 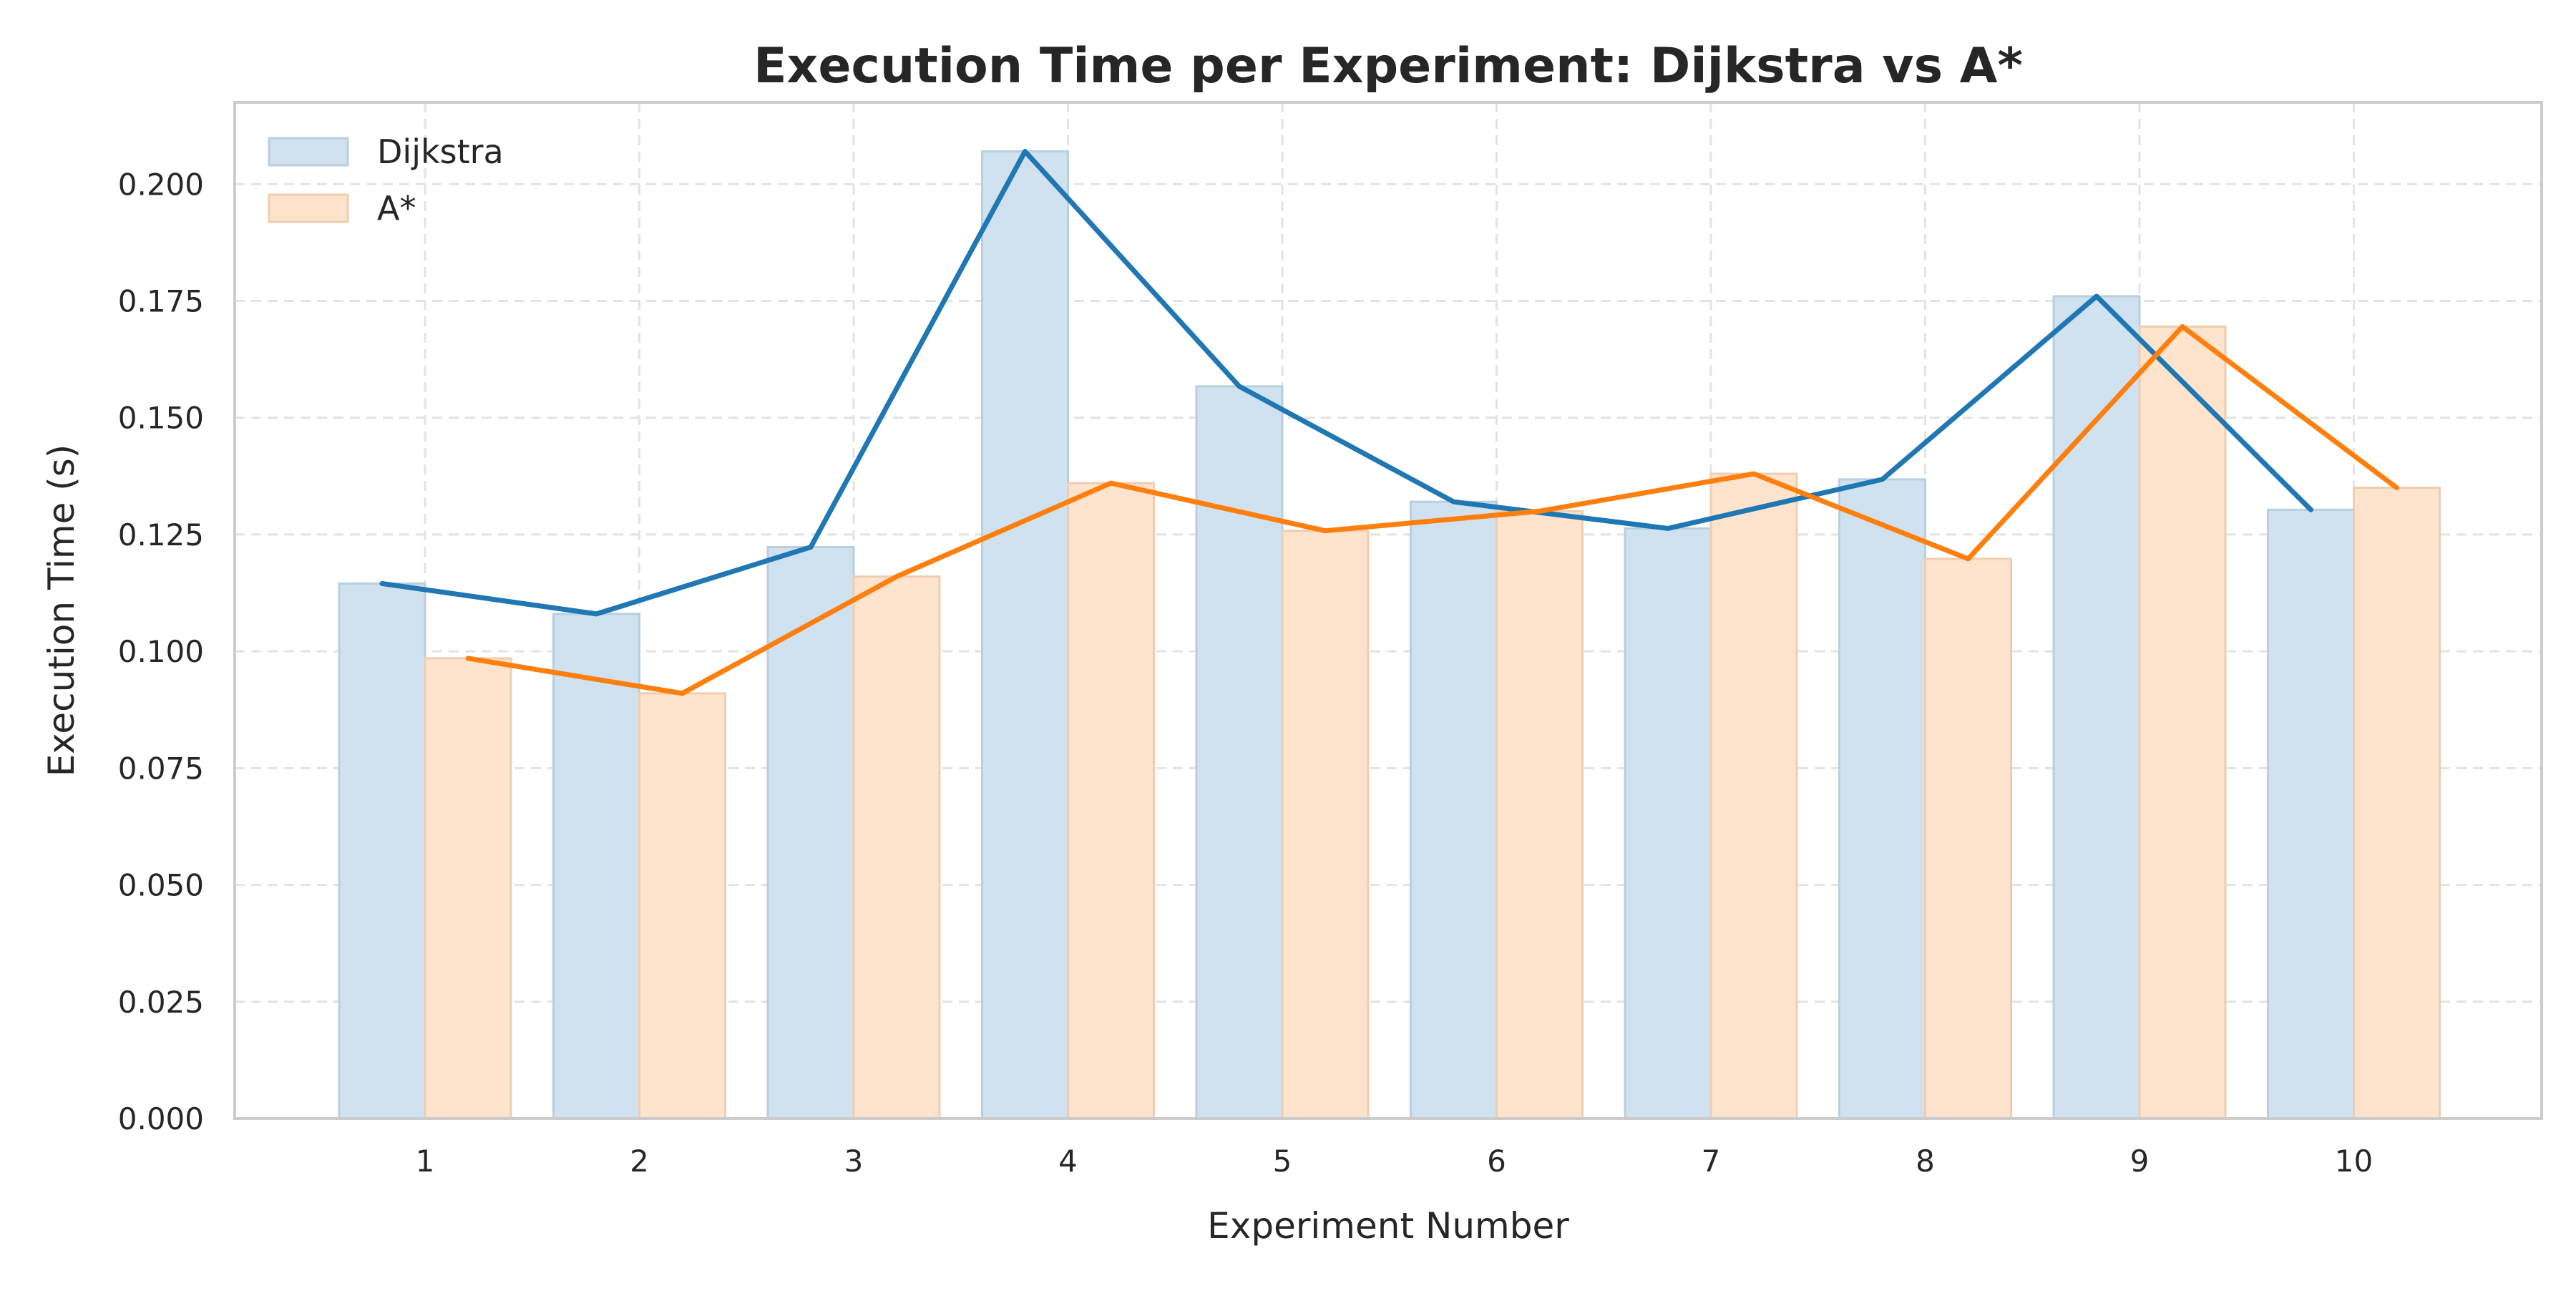 I want to click on y-tick-label: 0.125, so click(x=161, y=534).